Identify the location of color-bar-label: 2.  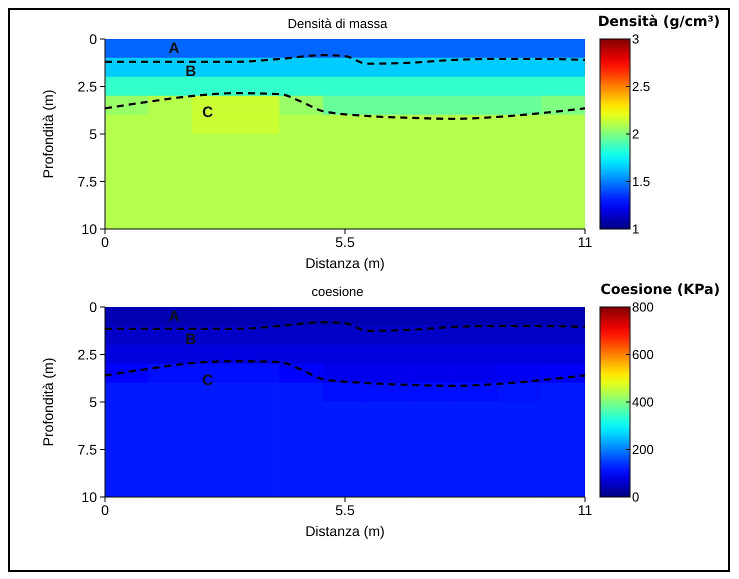
(636, 134).